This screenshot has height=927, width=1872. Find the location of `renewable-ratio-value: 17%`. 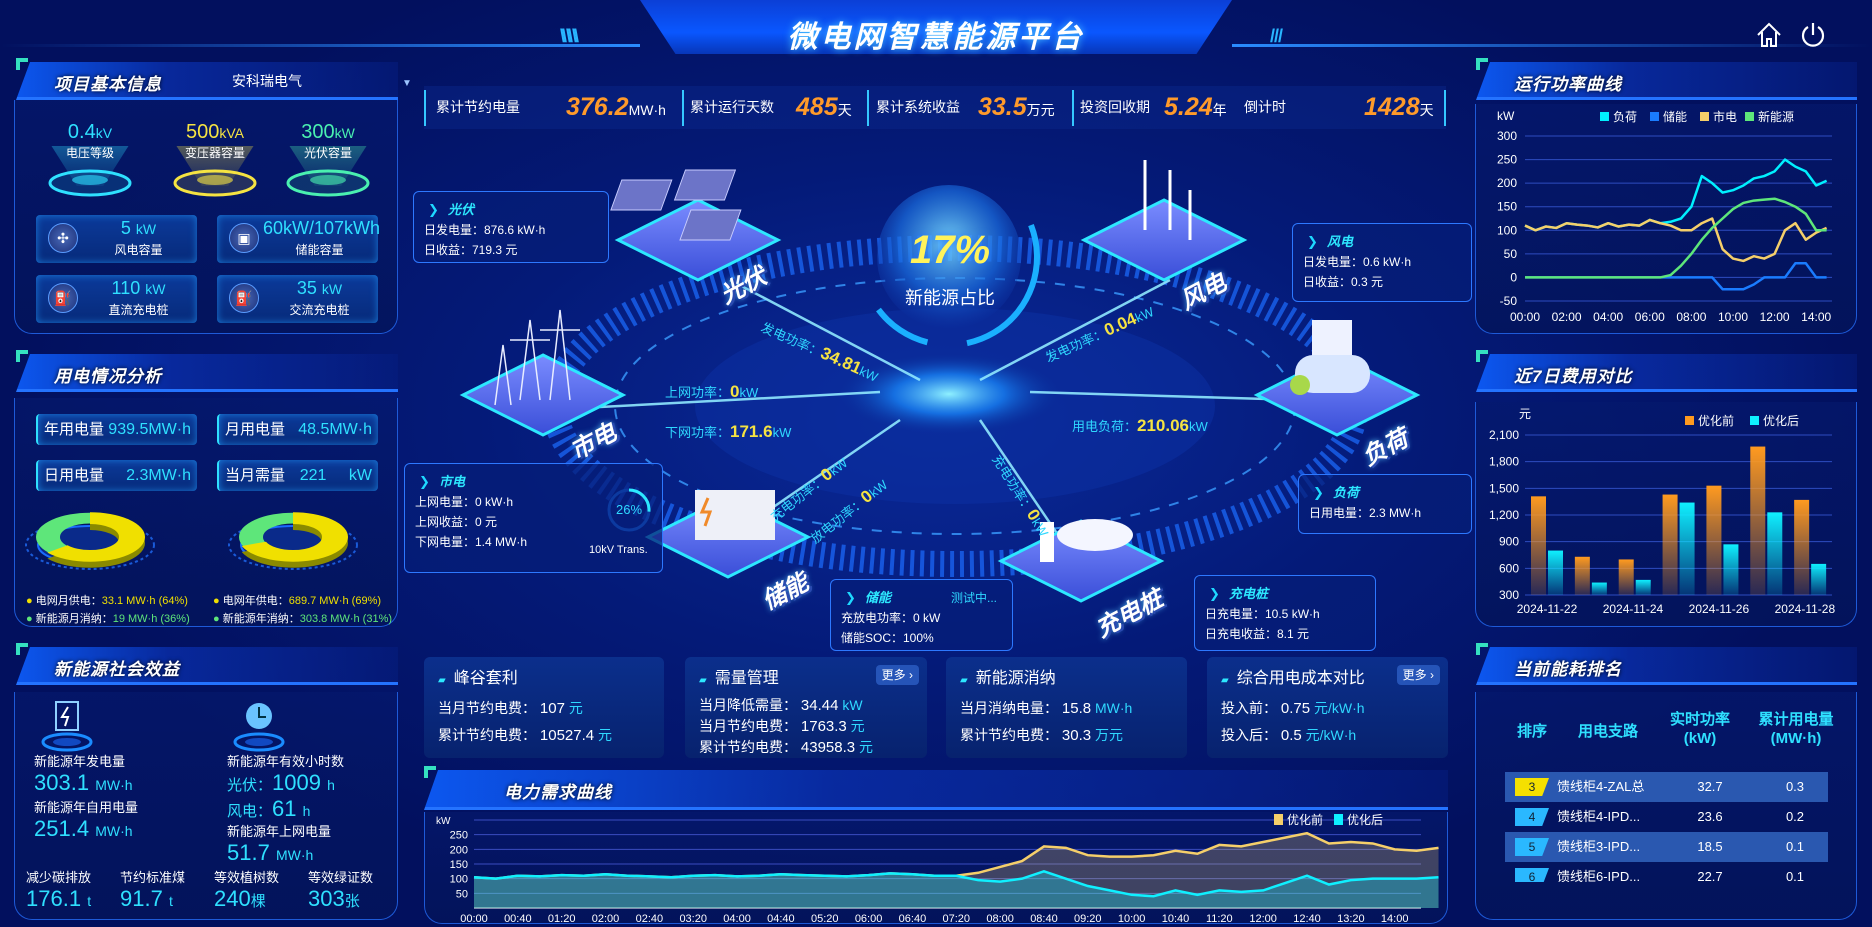

renewable-ratio-value: 17% is located at coordinates (950, 250).